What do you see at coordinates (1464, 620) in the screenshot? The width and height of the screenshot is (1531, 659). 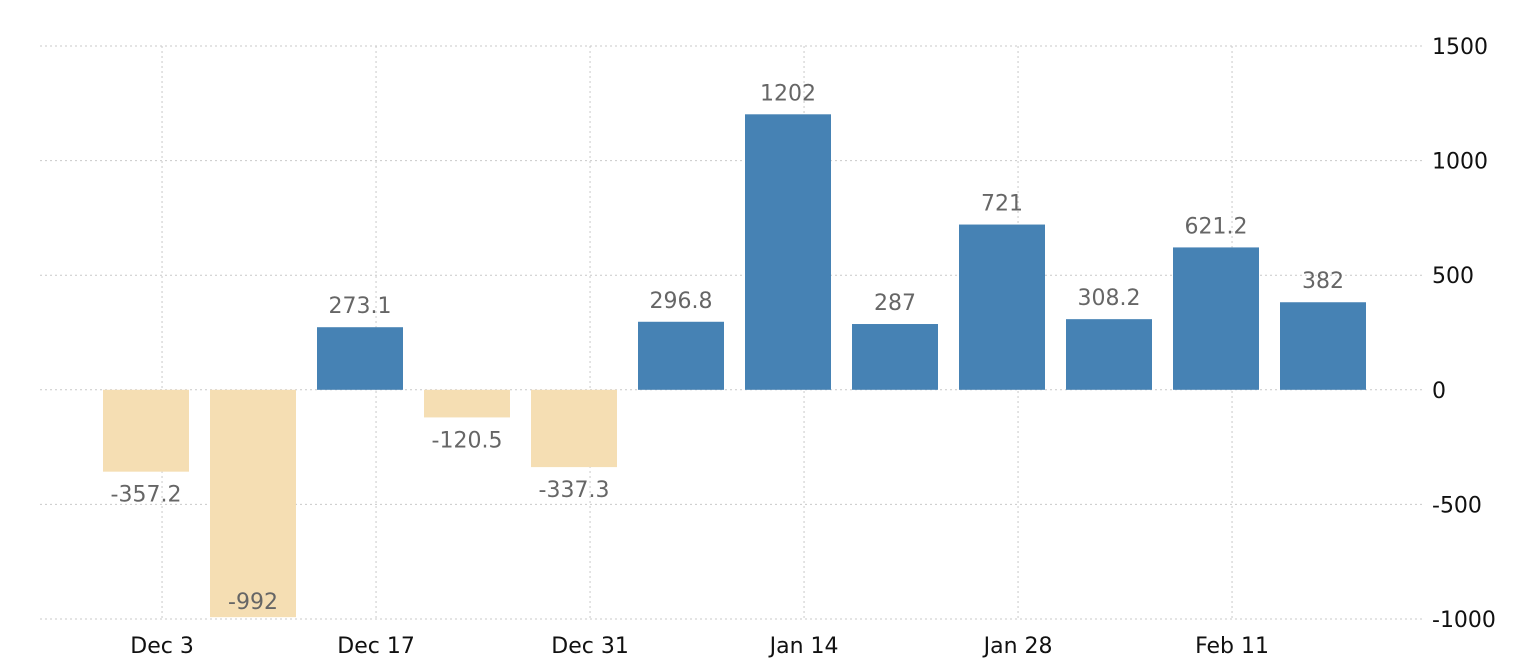 I see `y-tick-label: -1000` at bounding box center [1464, 620].